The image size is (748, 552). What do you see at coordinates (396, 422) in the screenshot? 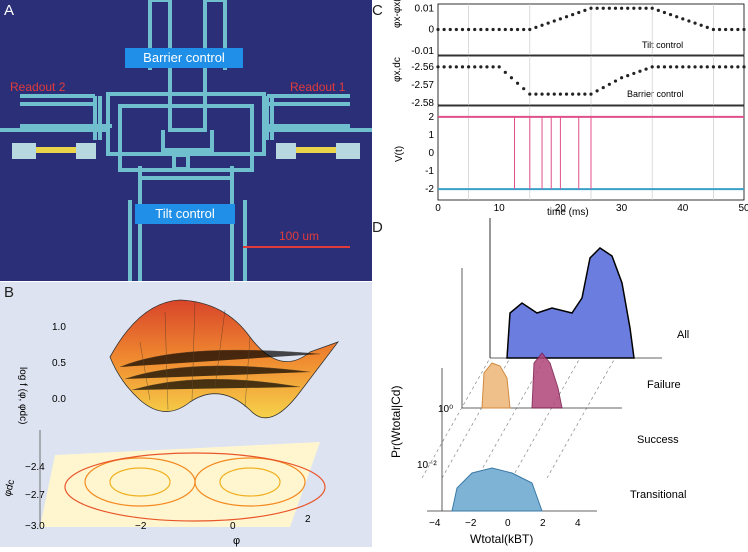
I see `y-axis-label: Pr(Wtotal|Cd)` at bounding box center [396, 422].